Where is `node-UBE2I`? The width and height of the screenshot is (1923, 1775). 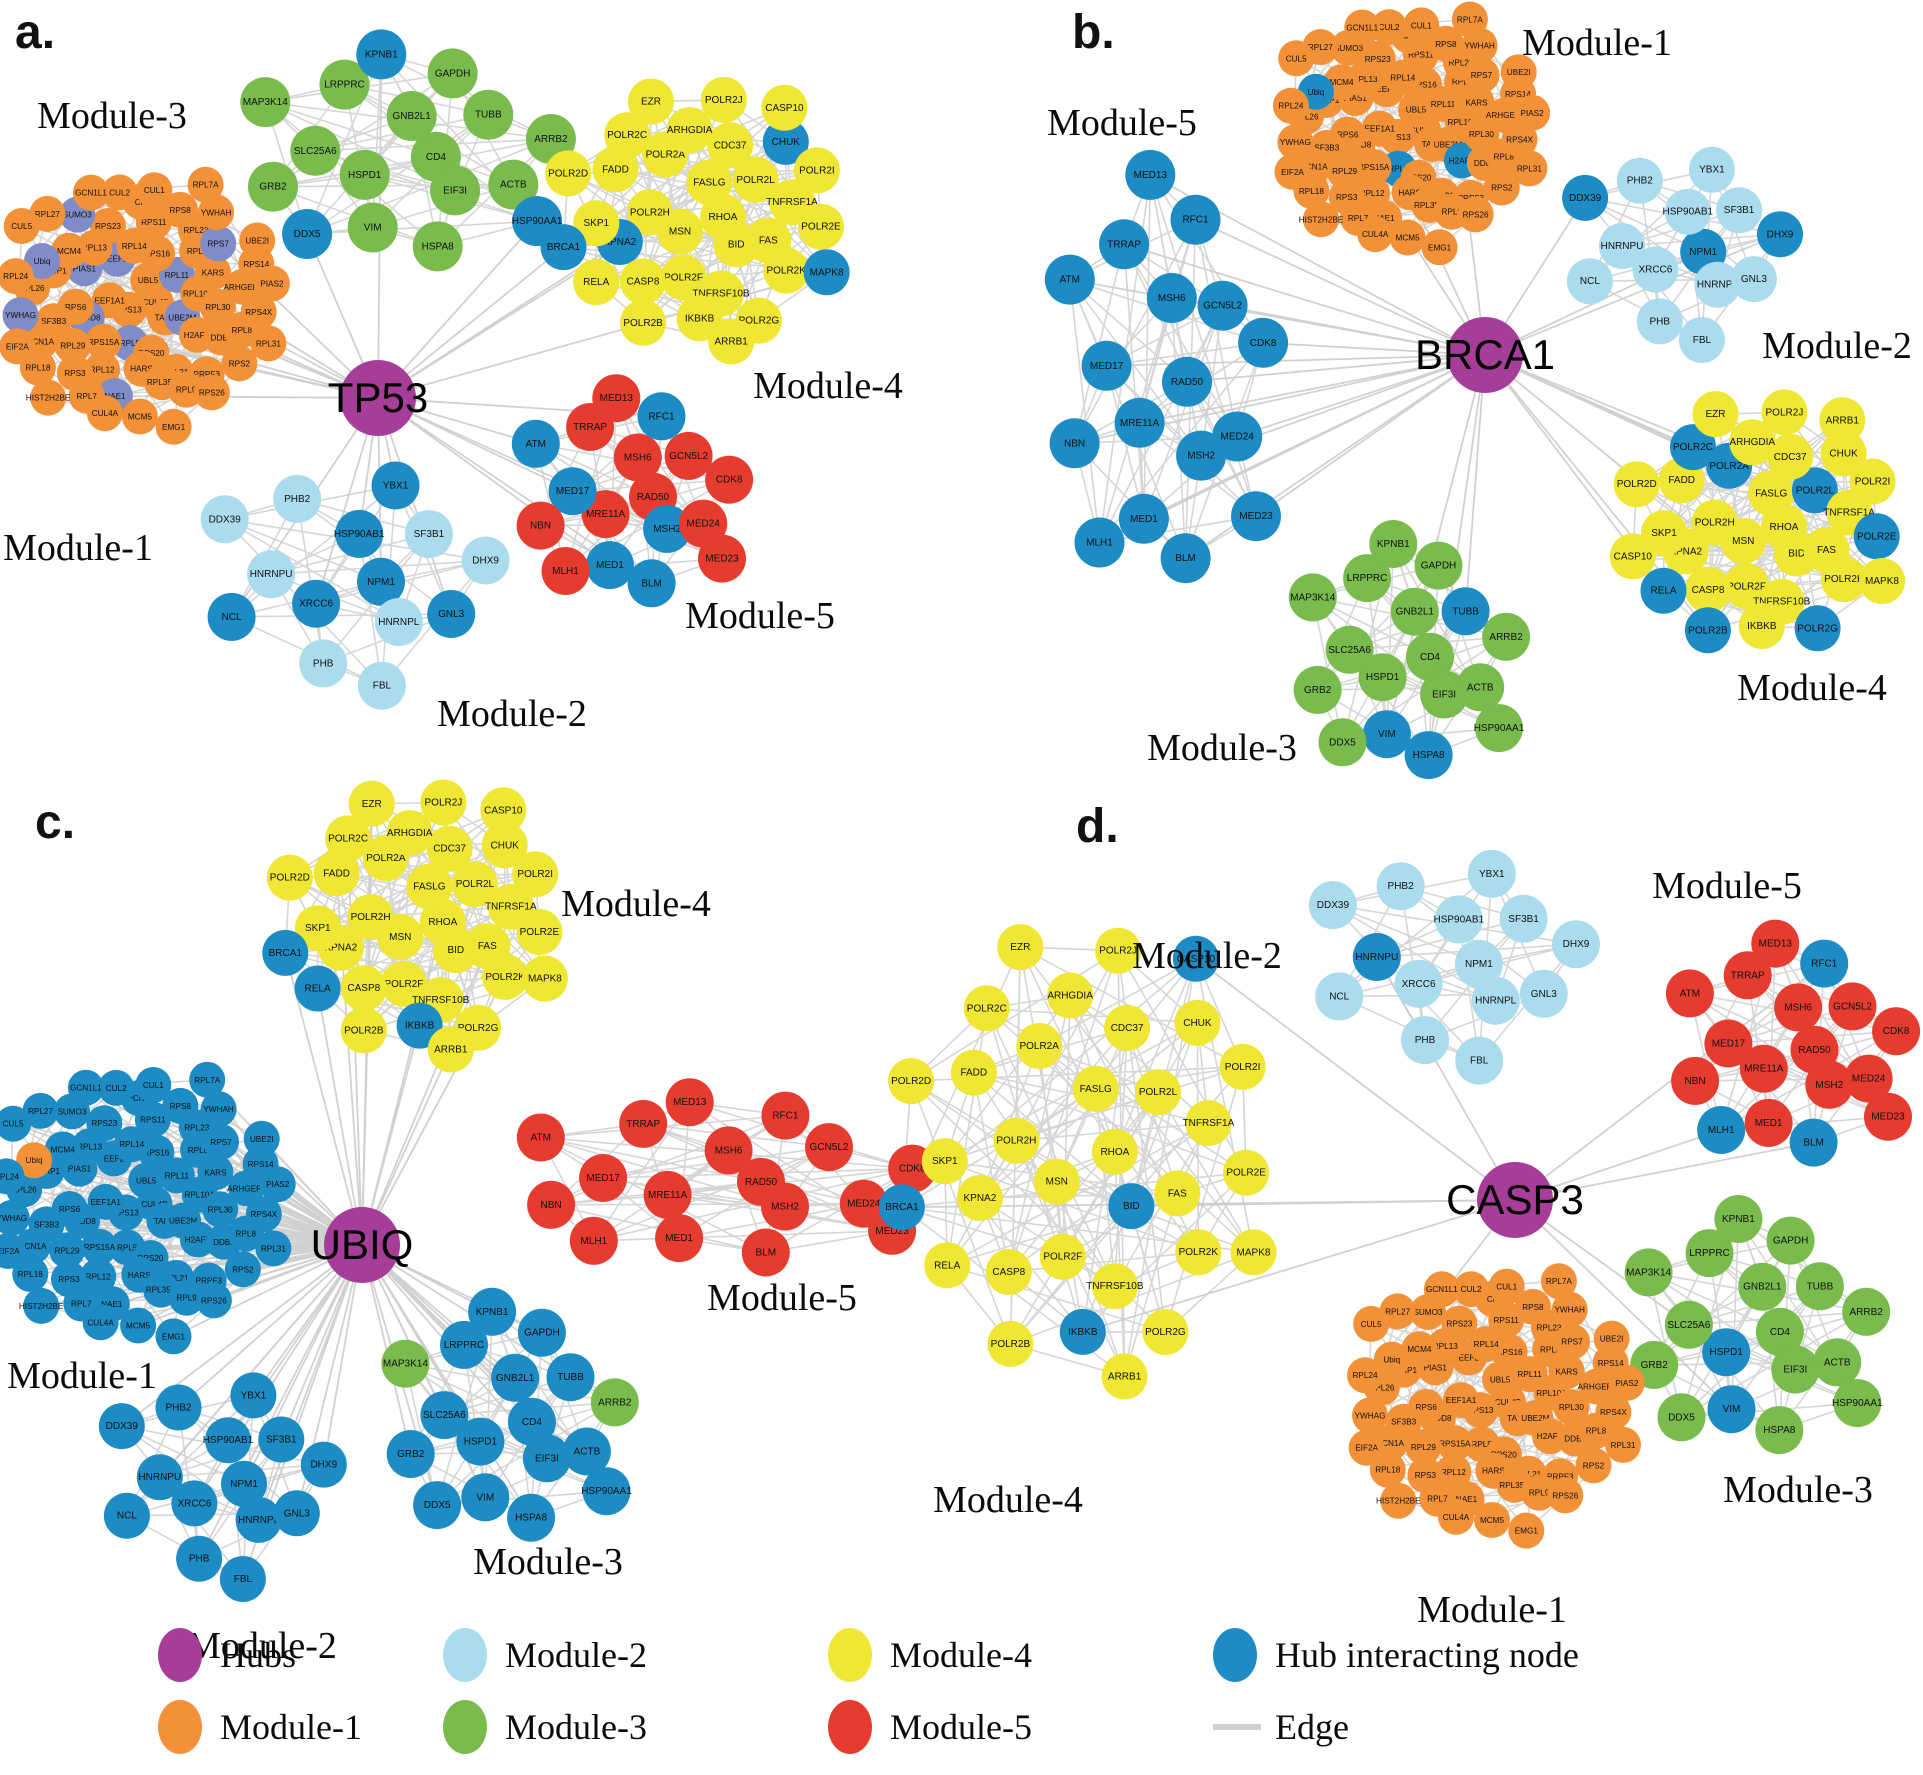 node-UBE2I is located at coordinates (261, 1138).